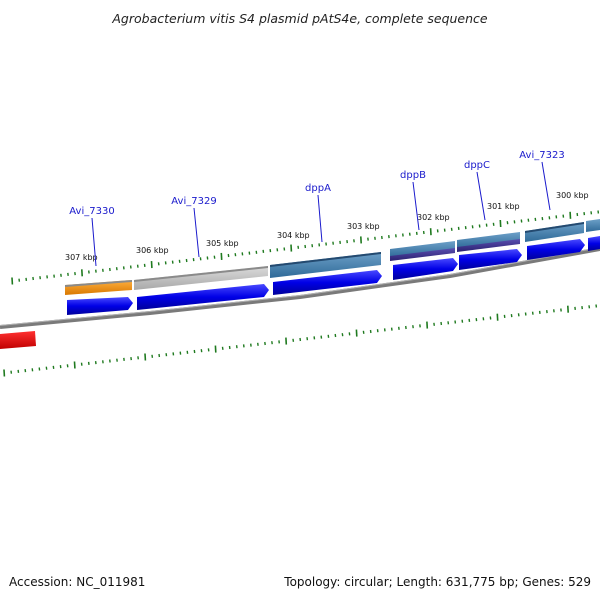 The width and height of the screenshot is (600, 600). Describe the element at coordinates (541, 155) in the screenshot. I see `gene-label-avi-7323: Avi_7323` at that location.